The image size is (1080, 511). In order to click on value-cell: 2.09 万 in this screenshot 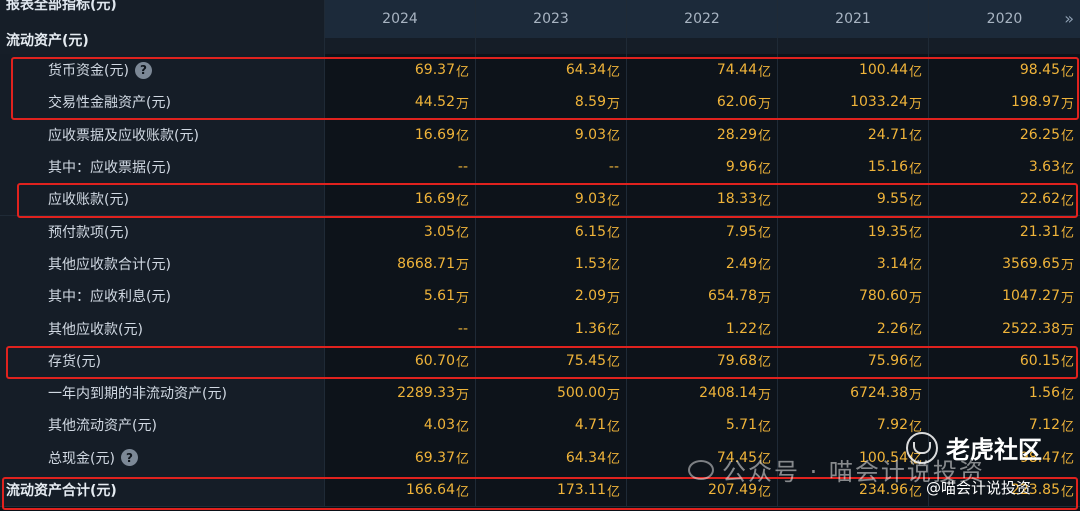, I will do `click(551, 296)`.